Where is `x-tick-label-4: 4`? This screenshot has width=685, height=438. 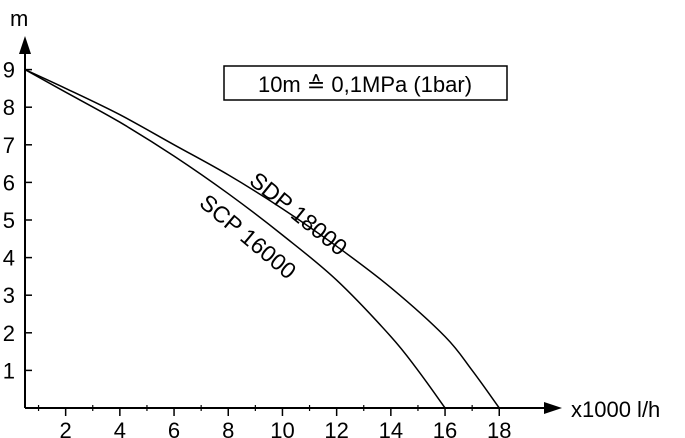 x-tick-label-4: 4 is located at coordinates (120, 428).